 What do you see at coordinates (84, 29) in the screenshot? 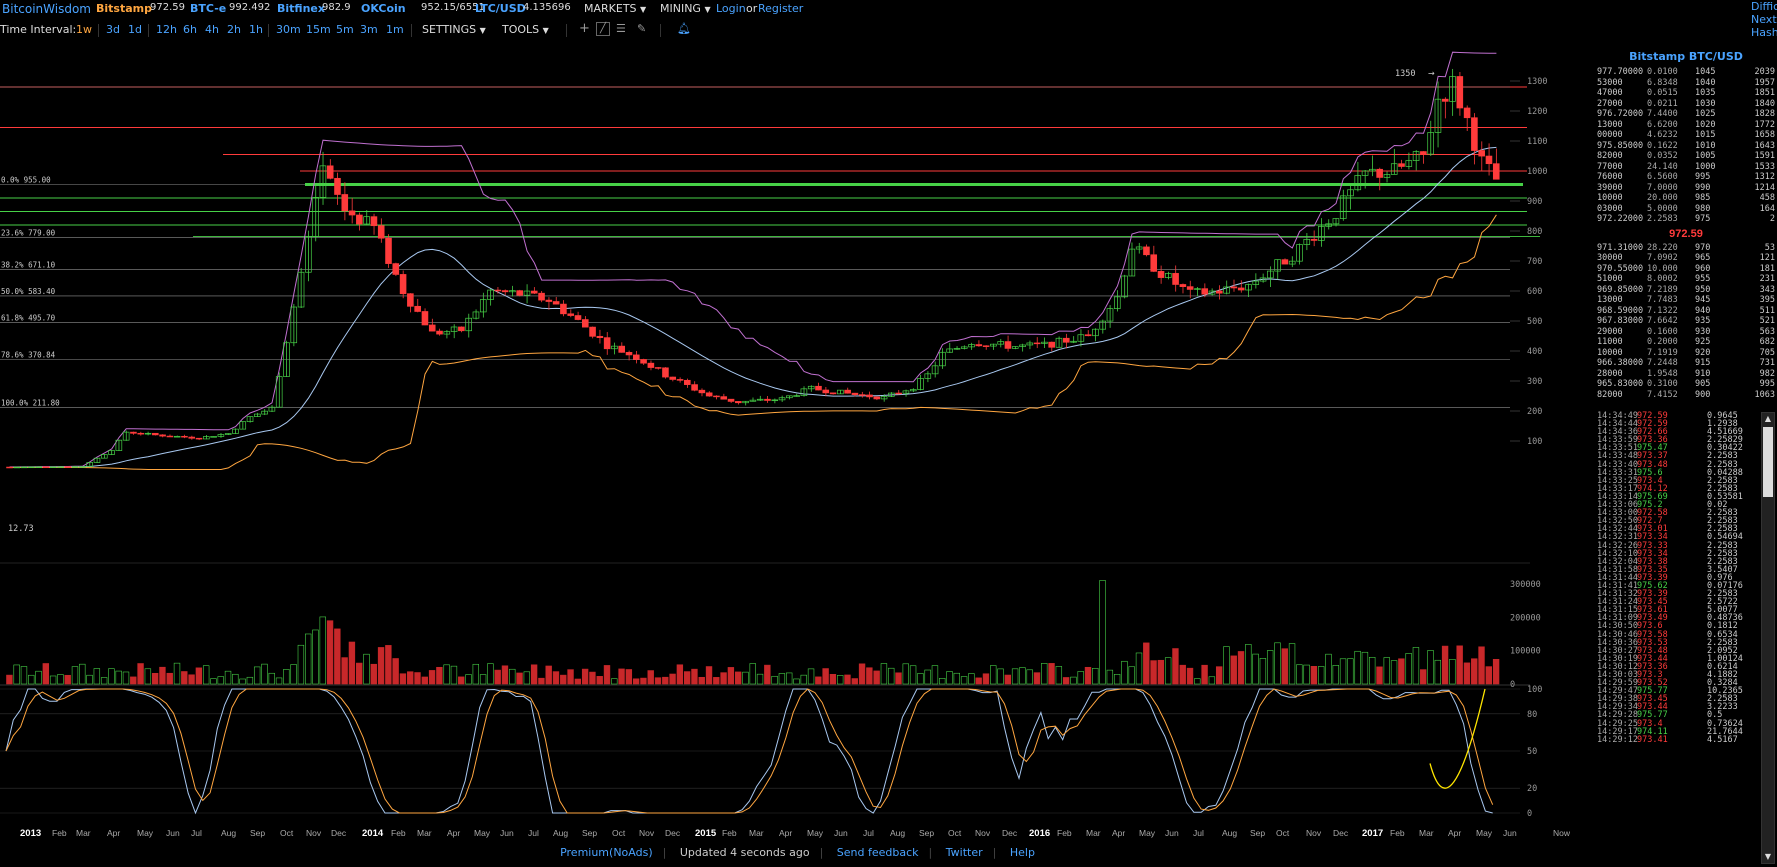
I see `interval-1w: 1w` at bounding box center [84, 29].